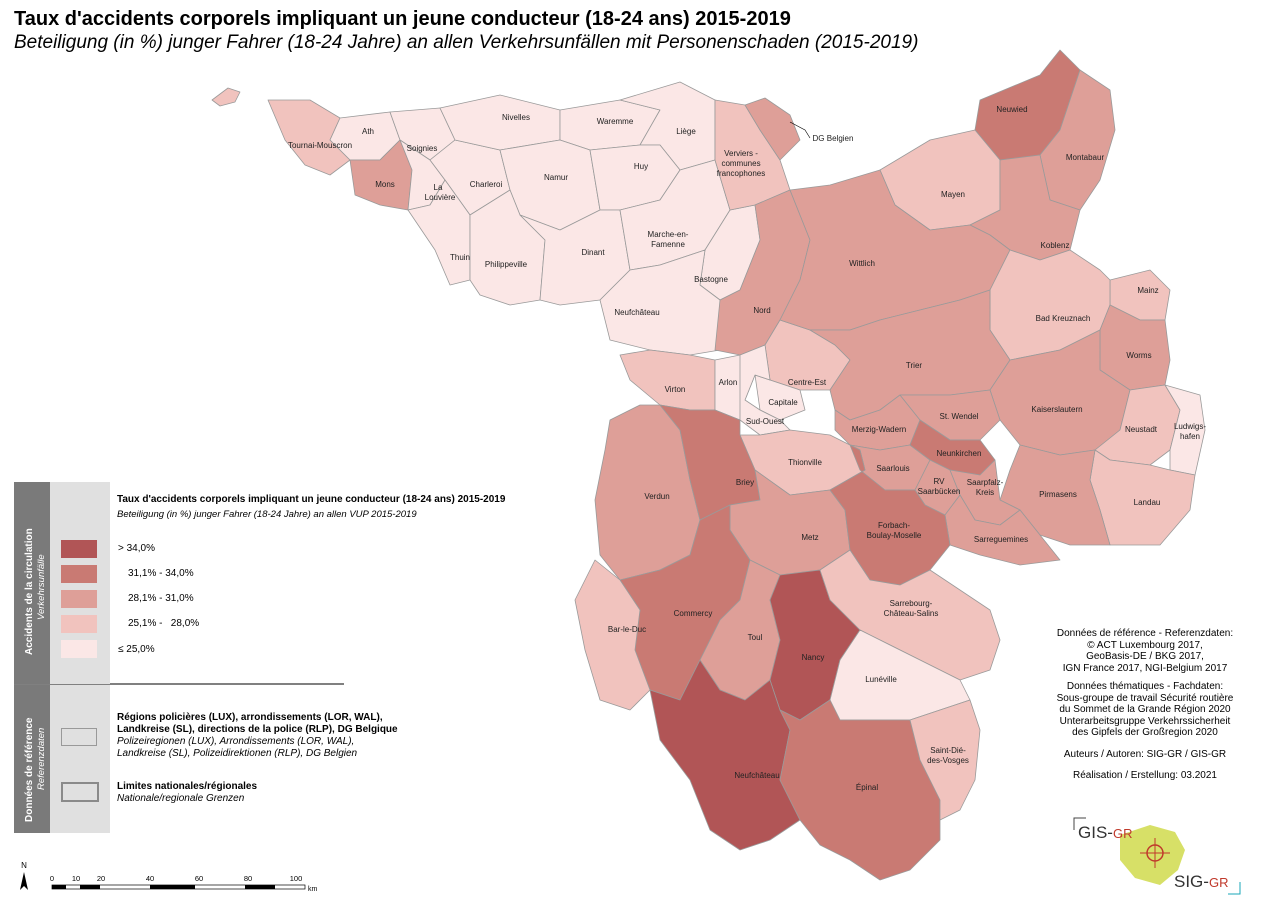 This screenshot has height=905, width=1280. What do you see at coordinates (52, 878) in the screenshot?
I see `svg-text: 0` at bounding box center [52, 878].